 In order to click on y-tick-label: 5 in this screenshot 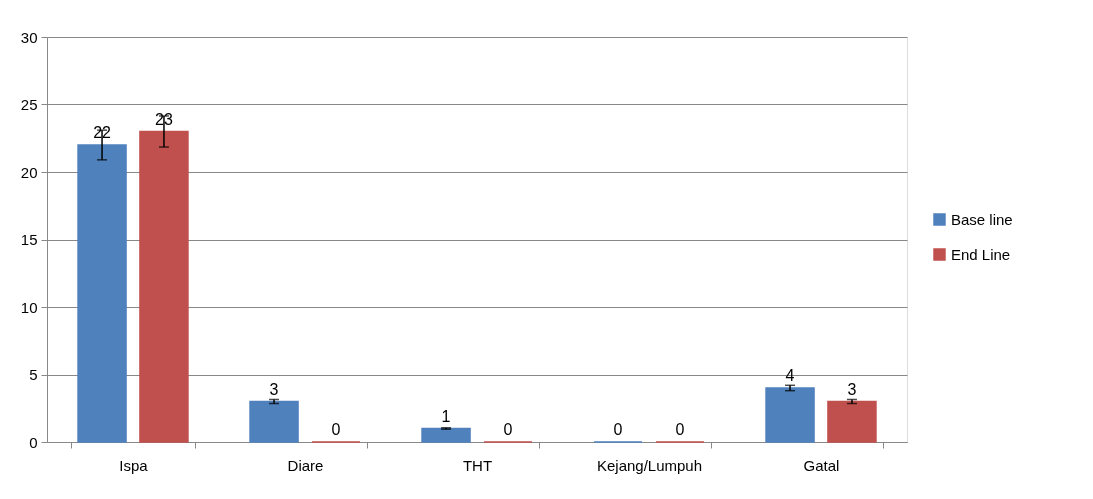, I will do `click(33, 374)`.